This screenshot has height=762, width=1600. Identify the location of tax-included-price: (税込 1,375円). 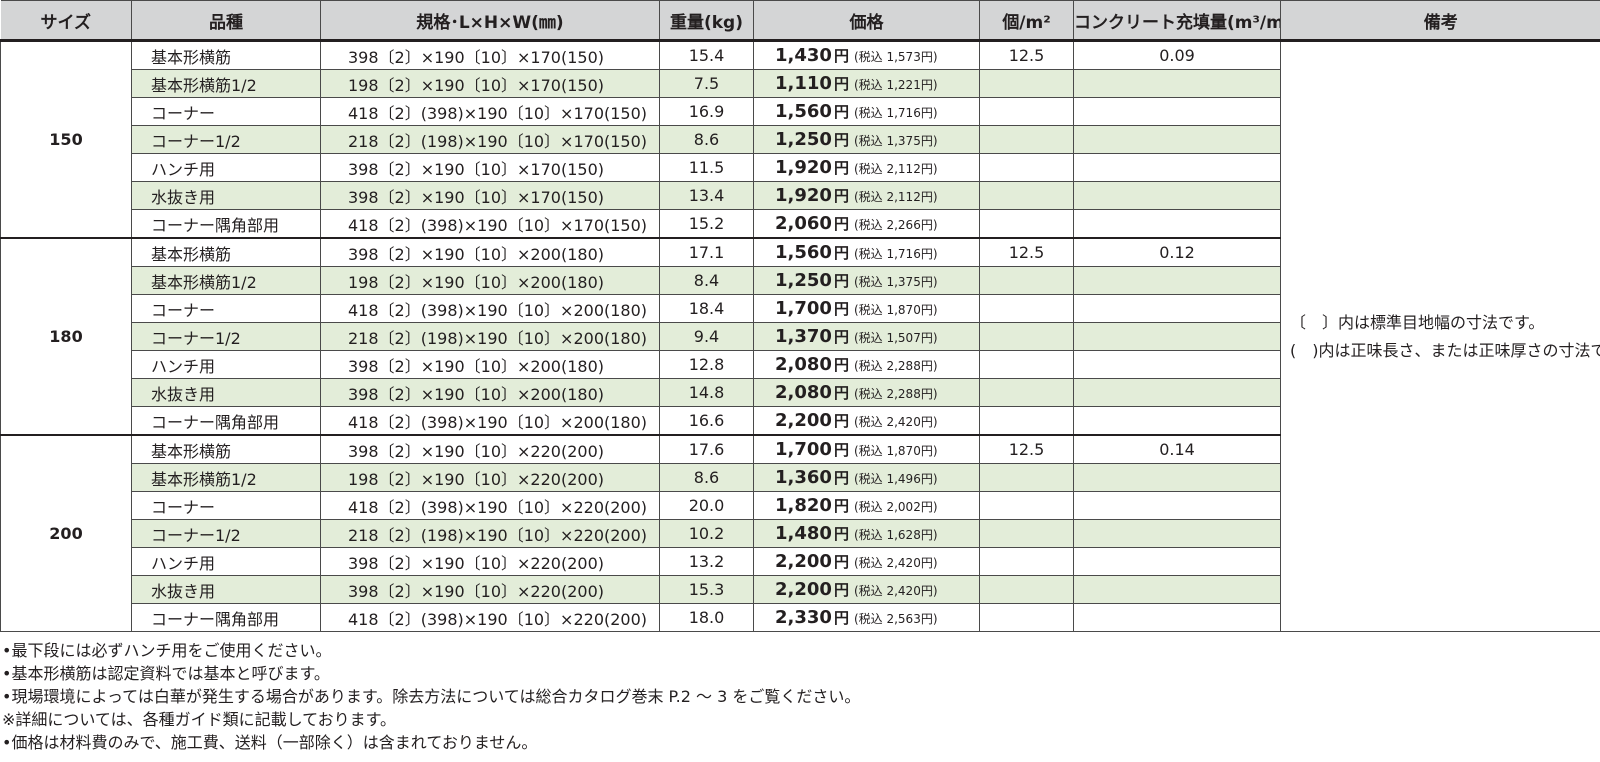
(896, 282).